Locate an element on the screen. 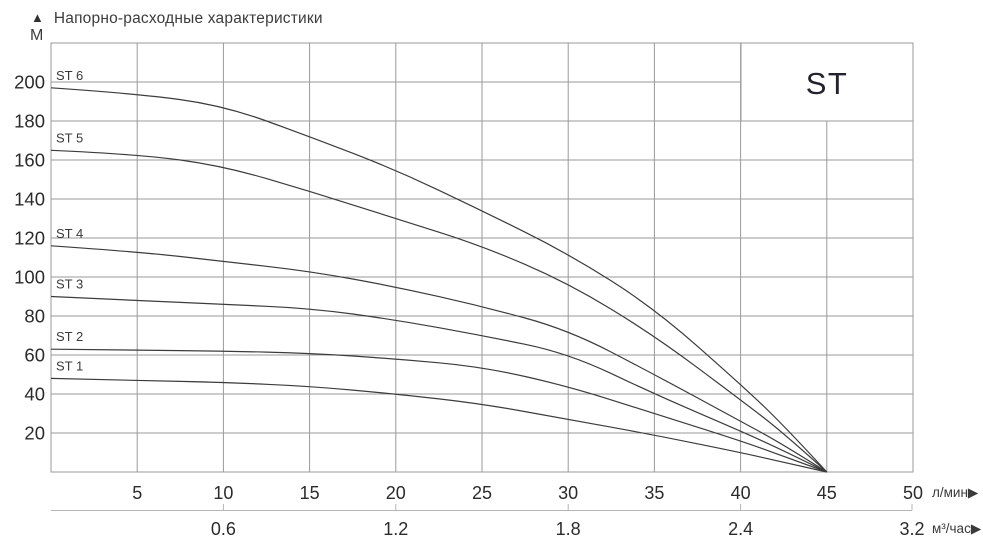 Image resolution: width=983 pixels, height=552 pixels. x2-tick-label: 1.2 is located at coordinates (395, 529).